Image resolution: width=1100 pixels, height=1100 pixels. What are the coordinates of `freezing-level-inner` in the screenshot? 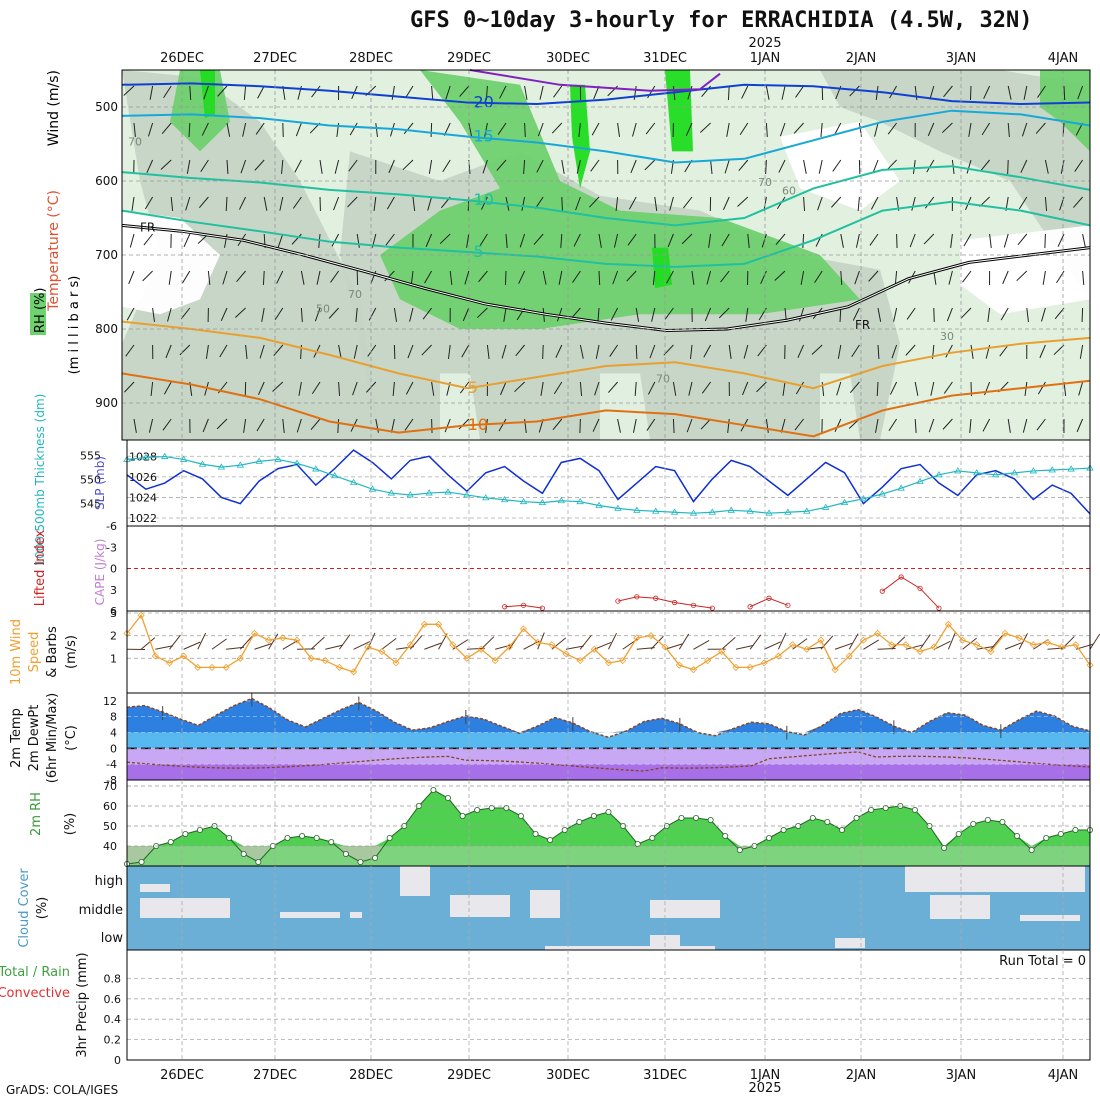 It's located at (606, 277).